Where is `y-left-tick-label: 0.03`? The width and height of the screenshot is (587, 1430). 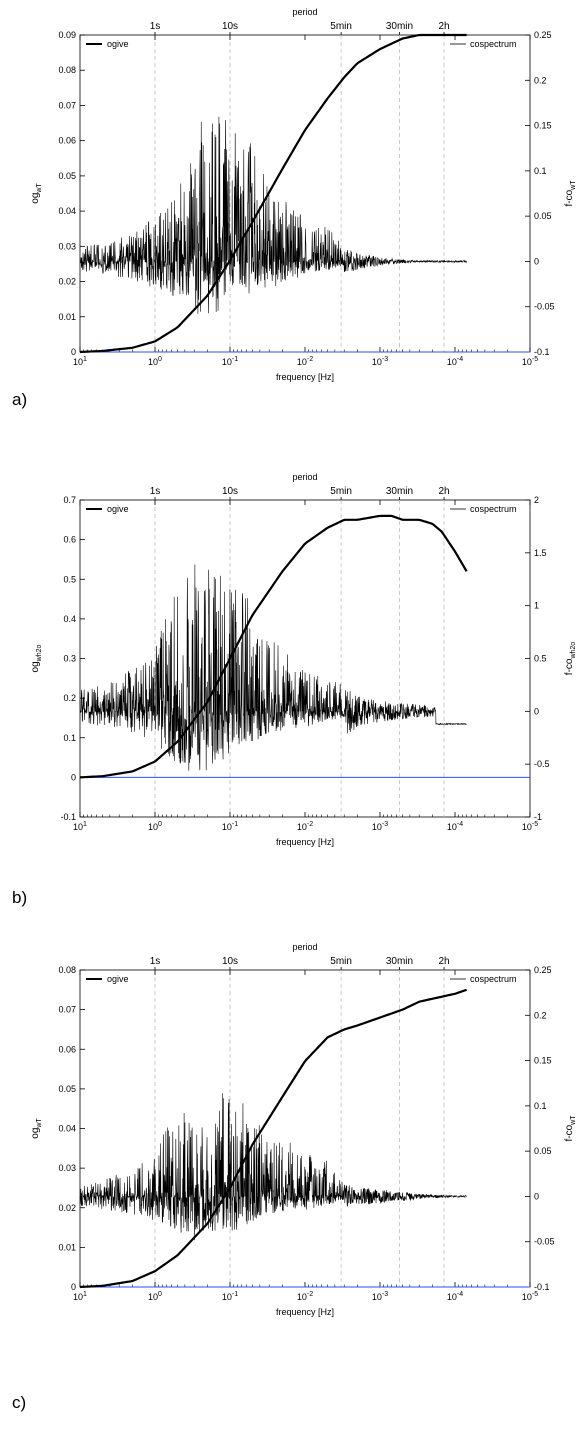
y-left-tick-label: 0.03 is located at coordinates (67, 246).